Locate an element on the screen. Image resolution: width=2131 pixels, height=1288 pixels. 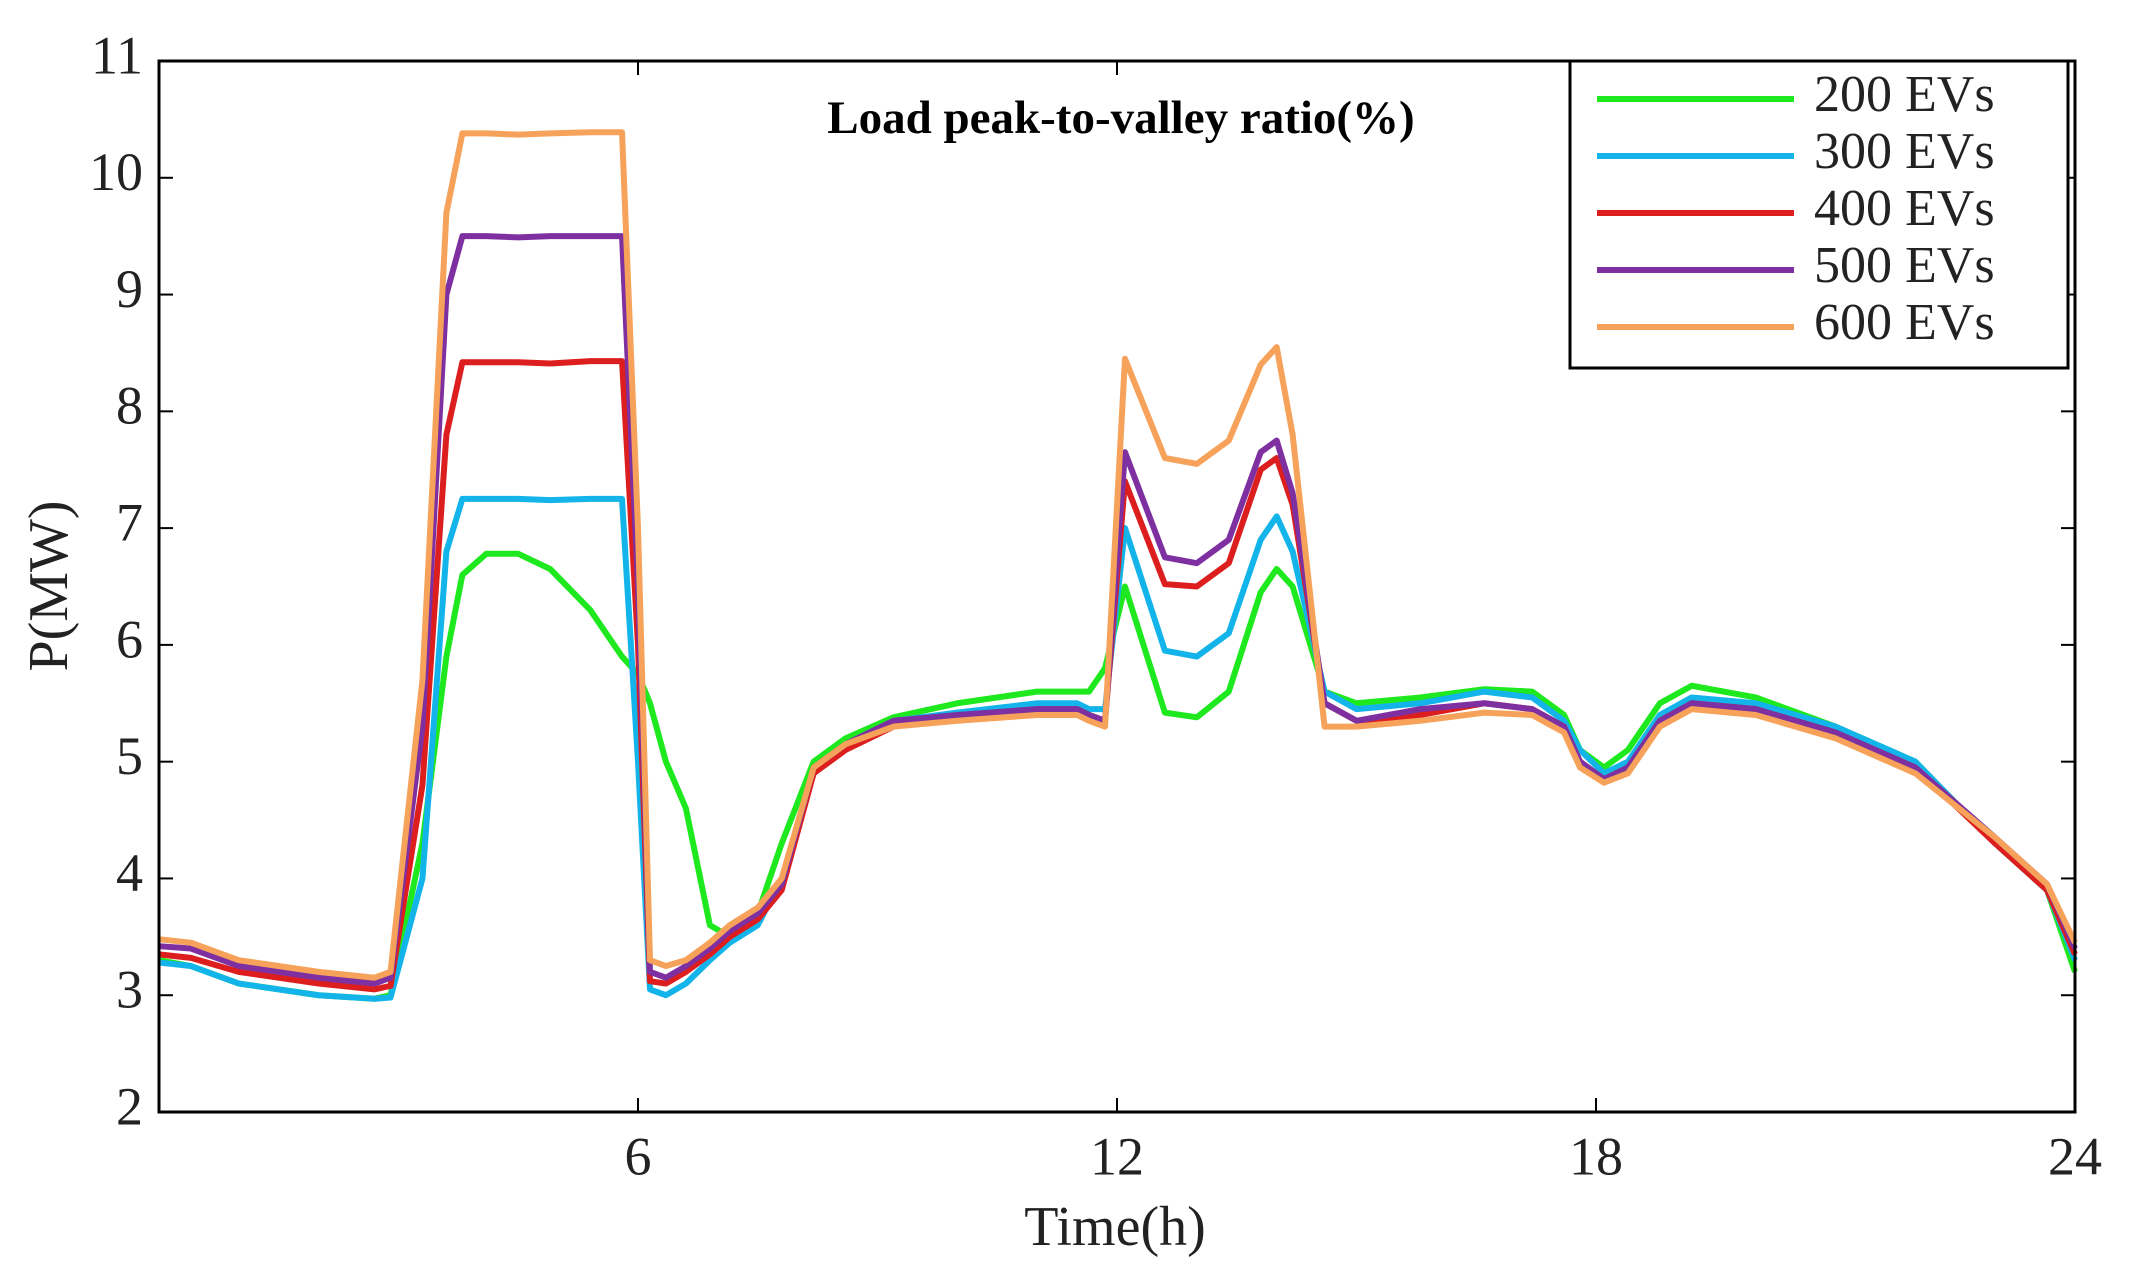
y-tick-label: 5 is located at coordinates (129, 756).